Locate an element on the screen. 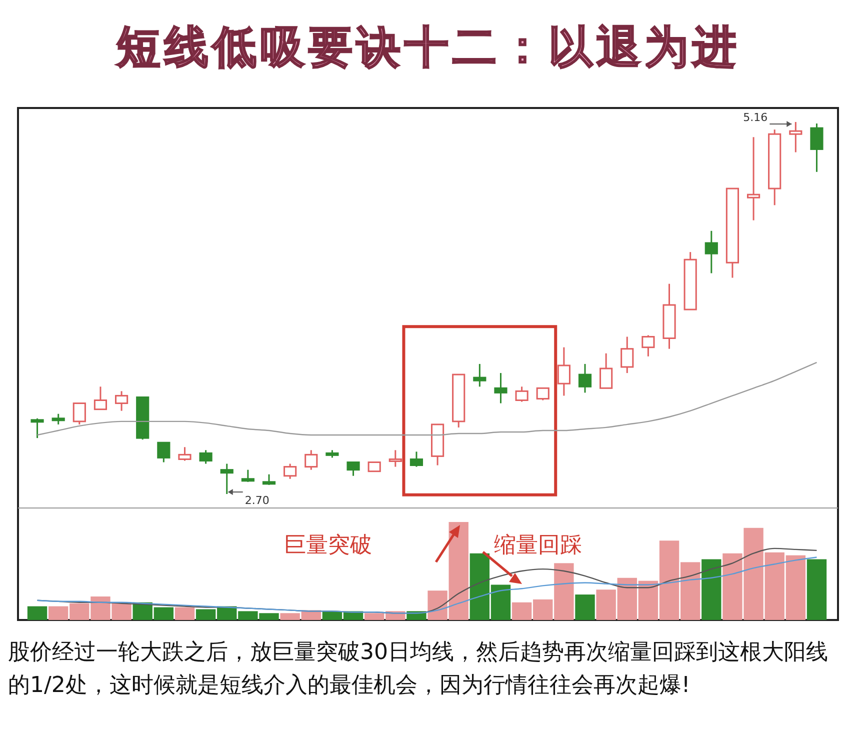 Image resolution: width=857 pixels, height=756 pixels. annotation: 缩量回踩 is located at coordinates (538, 545).